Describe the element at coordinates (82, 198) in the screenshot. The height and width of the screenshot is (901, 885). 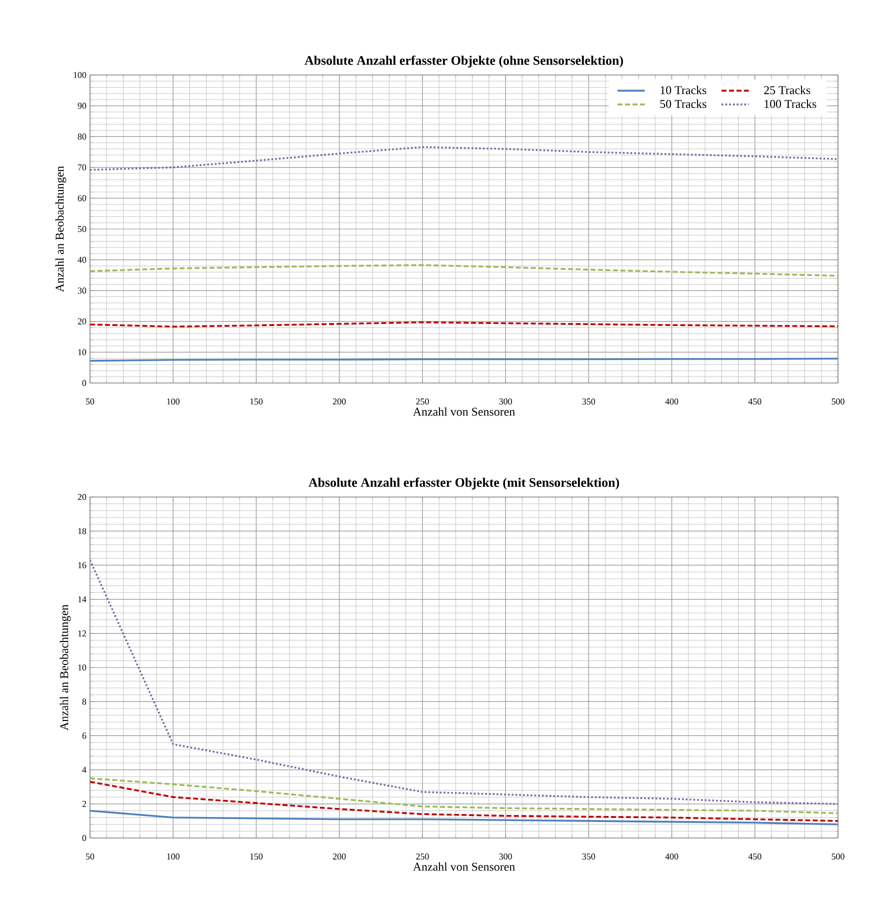
I see `y-tick-label: 60` at that location.